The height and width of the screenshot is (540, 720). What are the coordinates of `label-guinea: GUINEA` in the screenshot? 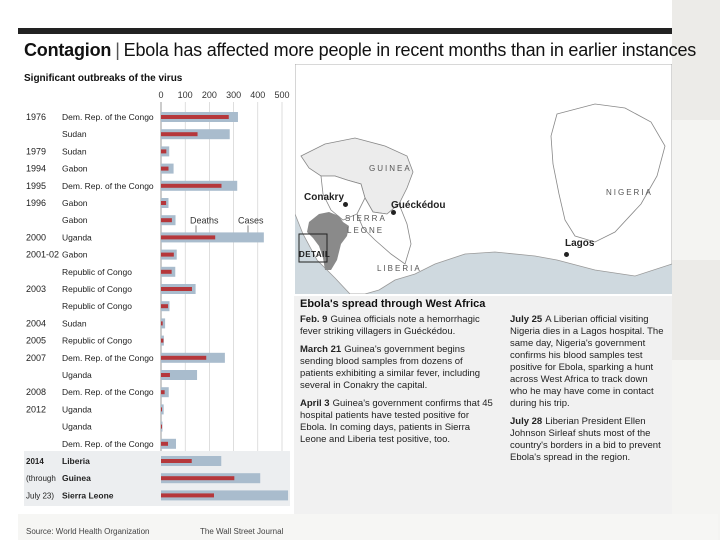 It's located at (390, 168).